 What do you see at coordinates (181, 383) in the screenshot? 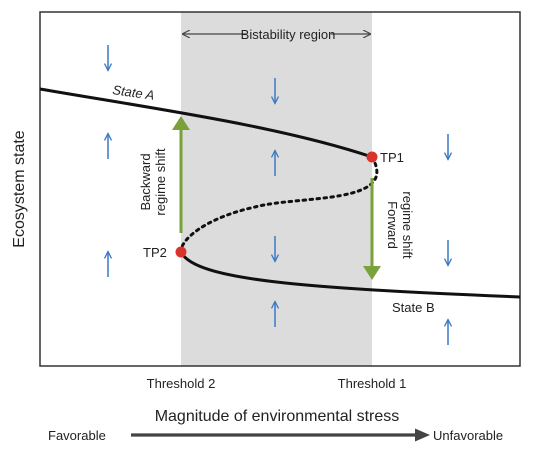
I see `x-tick-threshold-2: Threshold 2` at bounding box center [181, 383].